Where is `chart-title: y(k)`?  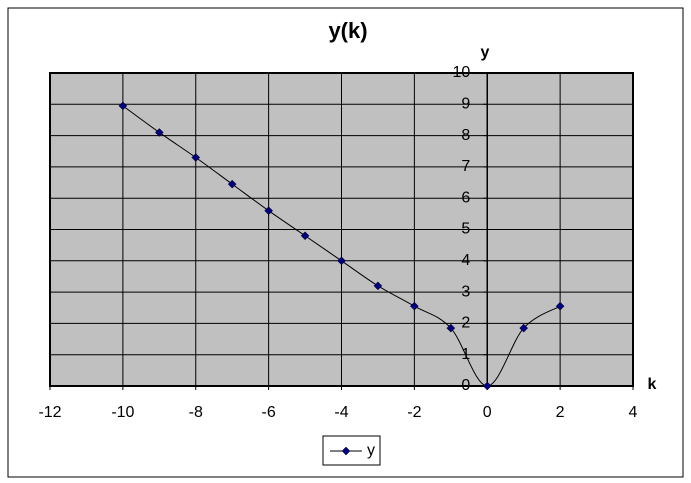
chart-title: y(k) is located at coordinates (347, 30).